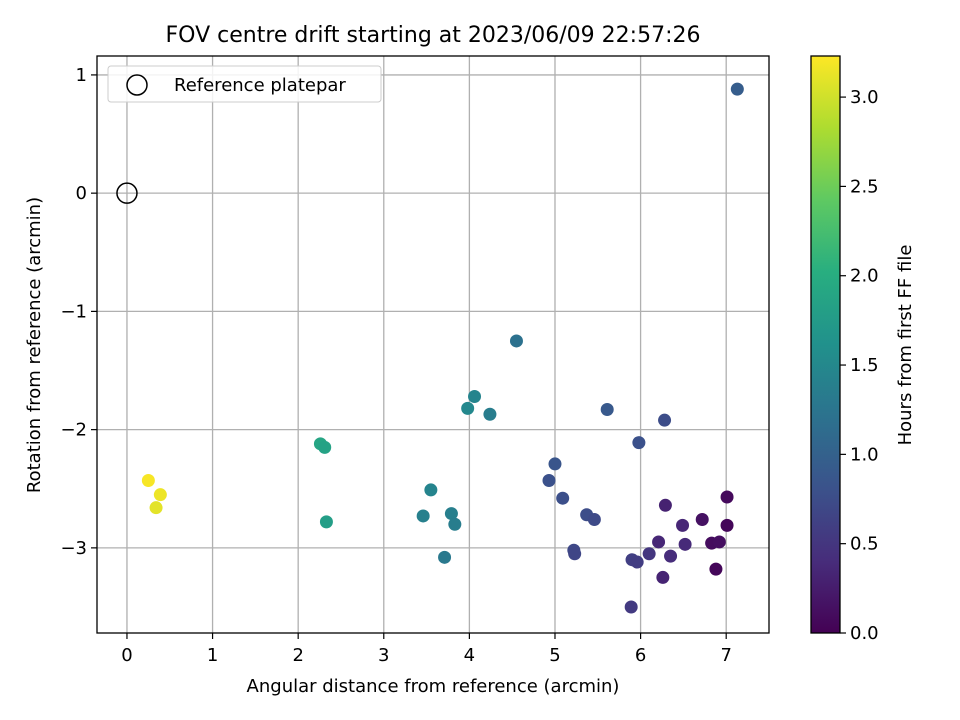 This screenshot has width=960, height=720. Describe the element at coordinates (469, 655) in the screenshot. I see `x-tick-label: 4` at that location.